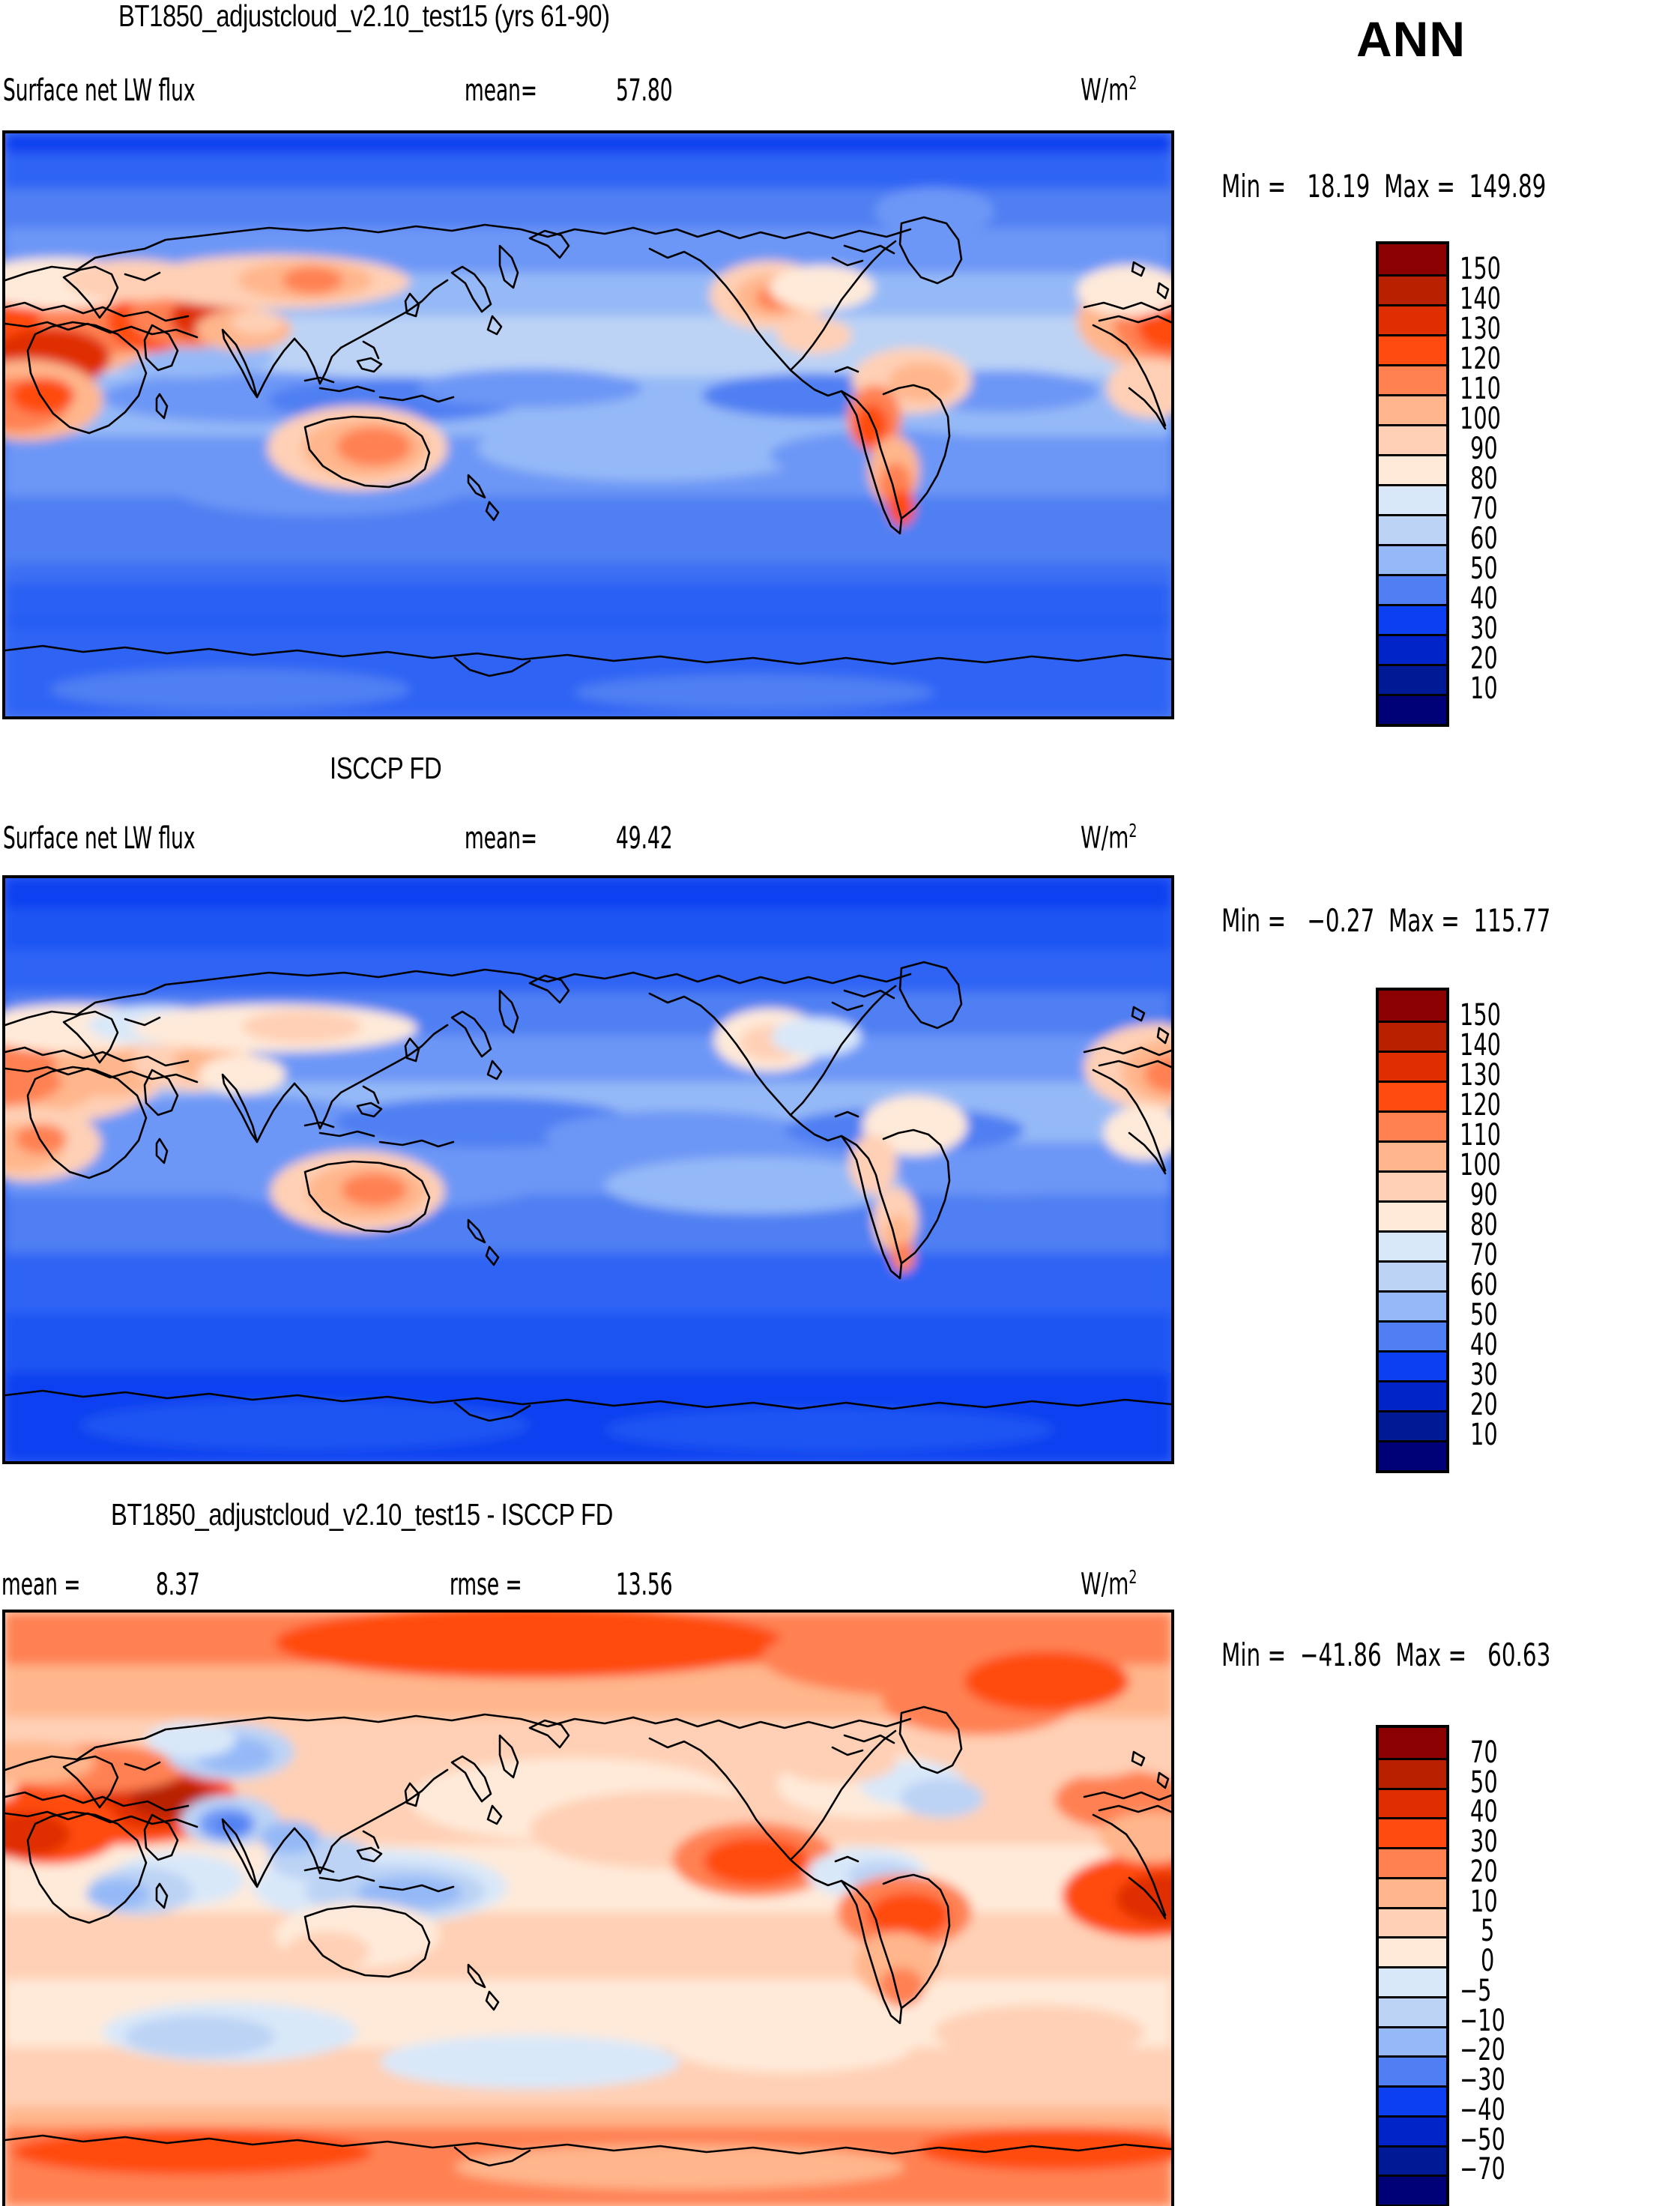  I want to click on colorbar-tick-label: −30, so click(1482, 2080).